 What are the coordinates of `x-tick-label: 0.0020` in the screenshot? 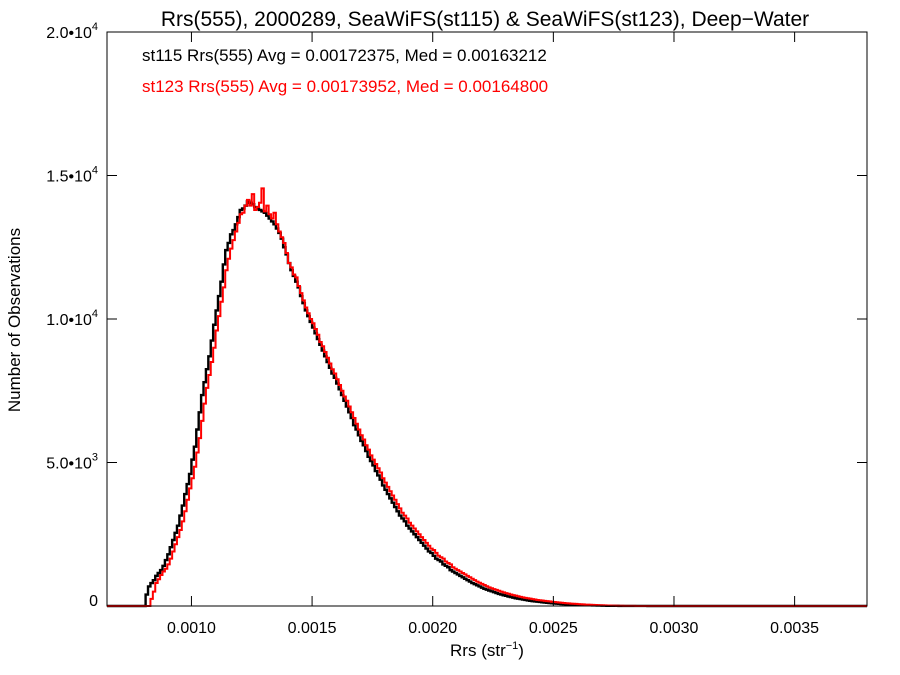 It's located at (432, 628).